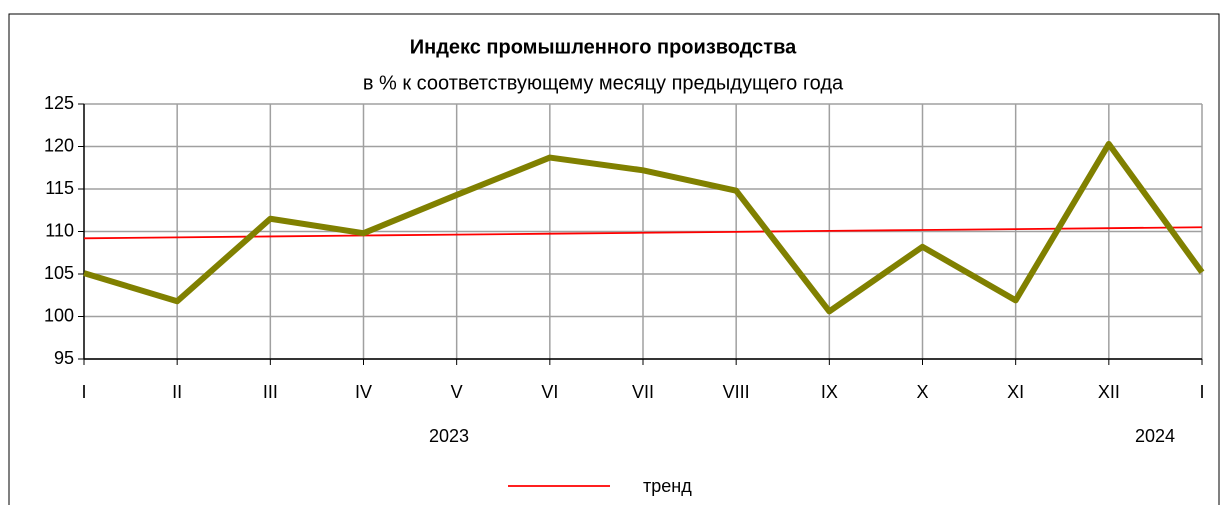 The image size is (1221, 505). Describe the element at coordinates (549, 392) in the screenshot. I see `x-tick-label: VI` at that location.